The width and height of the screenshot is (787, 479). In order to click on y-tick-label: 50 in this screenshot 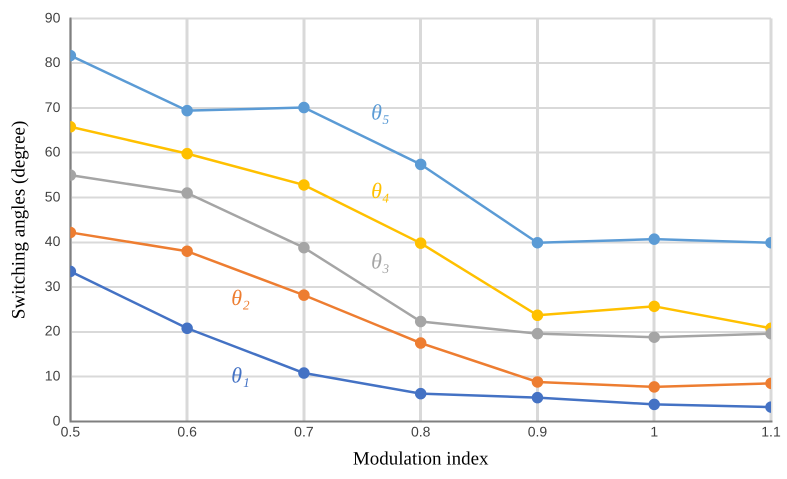, I will do `click(52, 196)`.